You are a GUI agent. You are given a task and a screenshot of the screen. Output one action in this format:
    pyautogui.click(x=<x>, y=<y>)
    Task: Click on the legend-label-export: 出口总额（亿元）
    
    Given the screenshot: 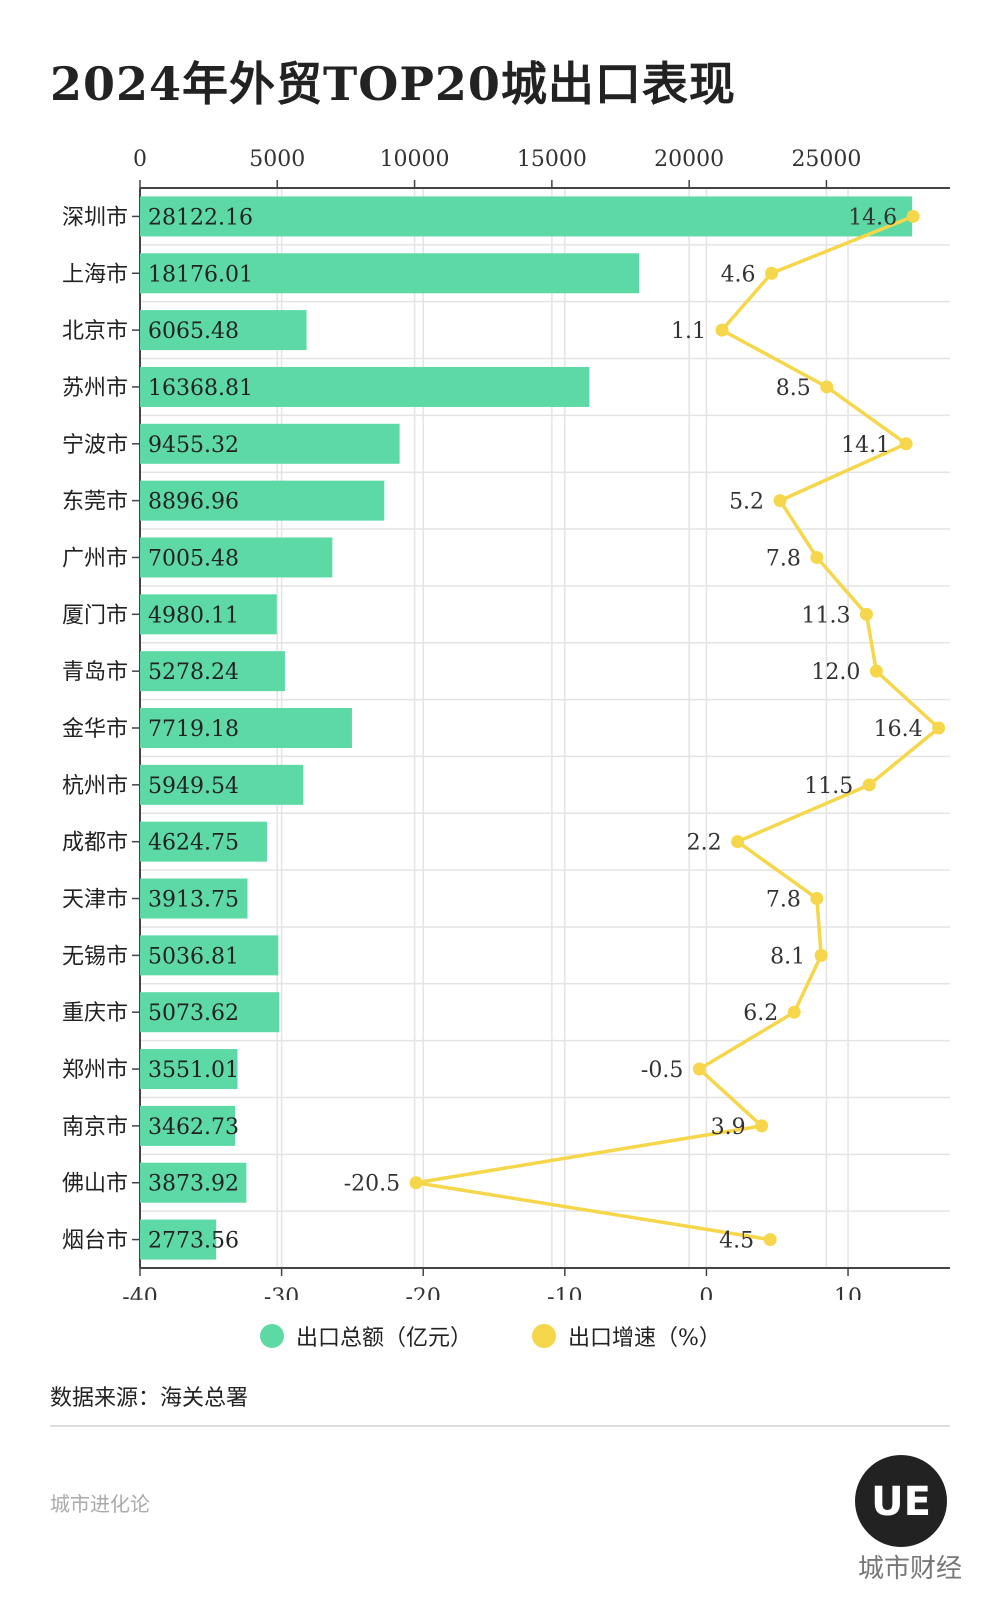 What is the action you would take?
    pyautogui.click(x=384, y=1338)
    